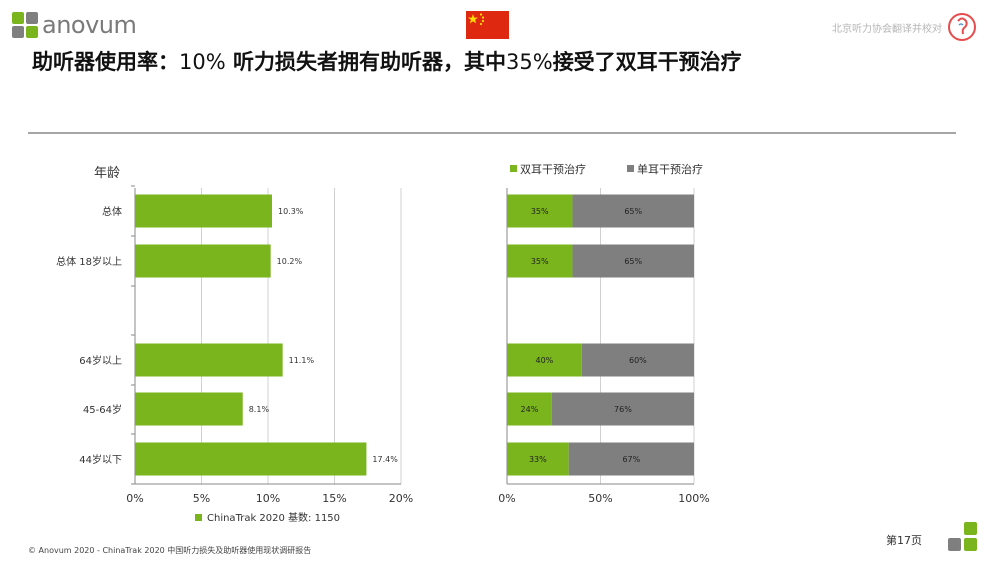 Image resolution: width=1000 pixels, height=565 pixels. Describe the element at coordinates (693, 498) in the screenshot. I see `chart2-x-tick: 100%` at that location.